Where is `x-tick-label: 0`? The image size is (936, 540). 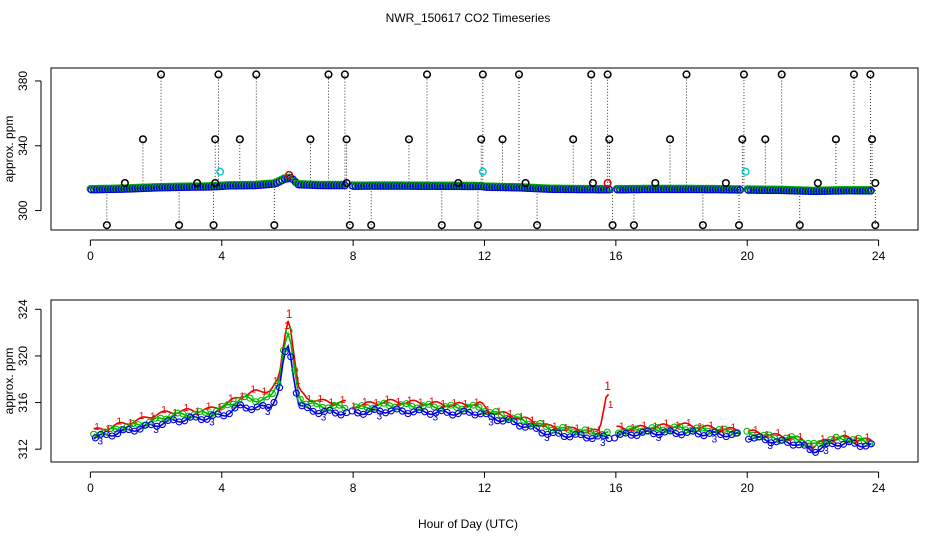
x-tick-label: 0 is located at coordinates (90, 488).